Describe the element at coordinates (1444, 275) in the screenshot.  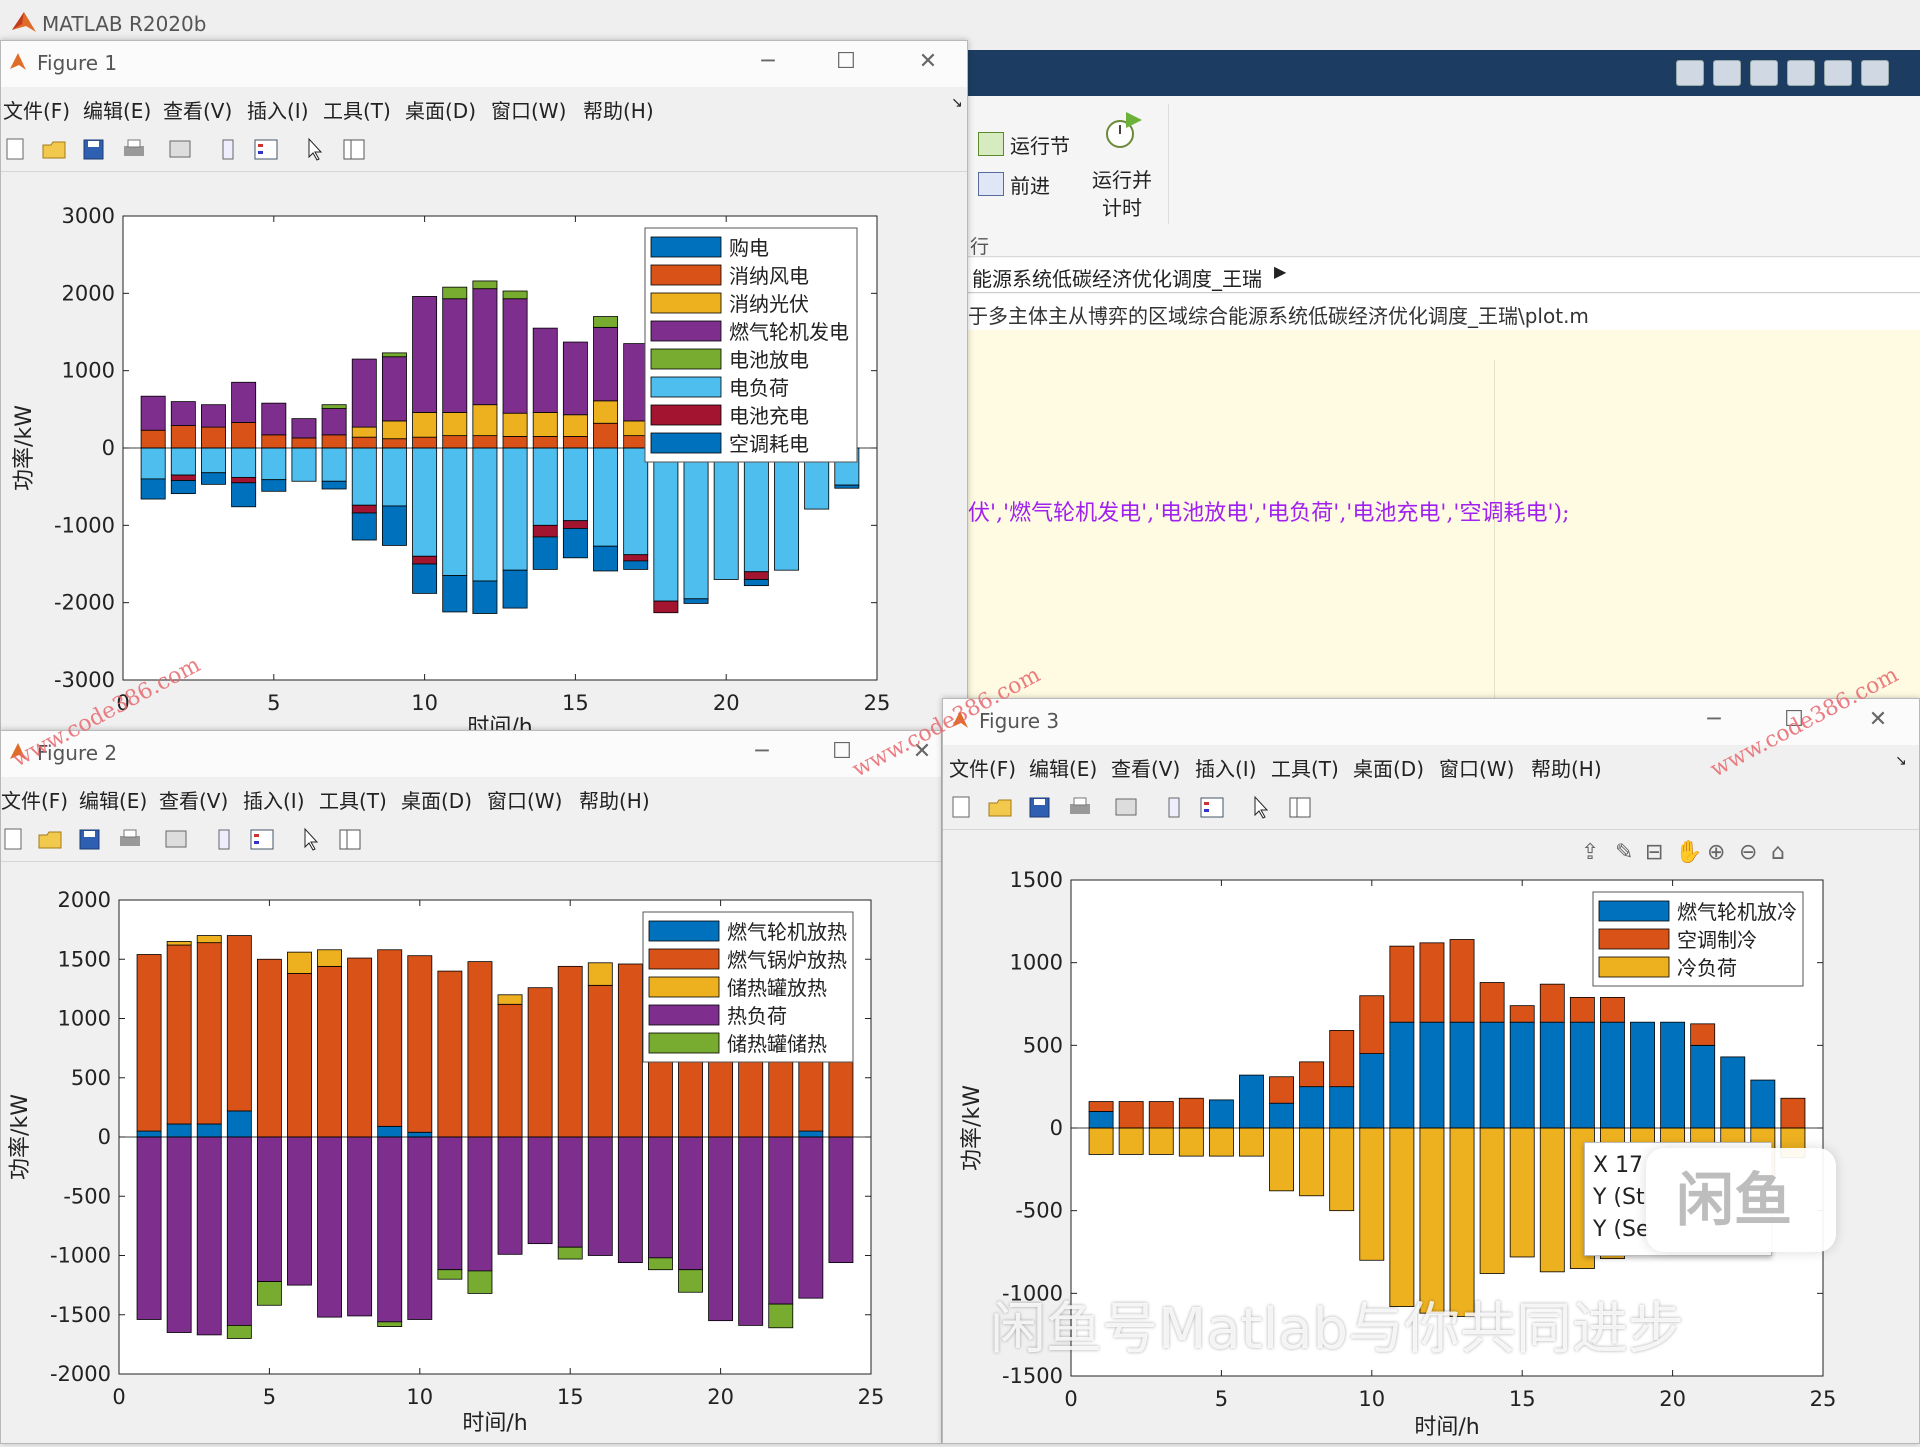
I see `address-bar: 能源系统低碳经济优化调度_王瑞 ▶` at that location.